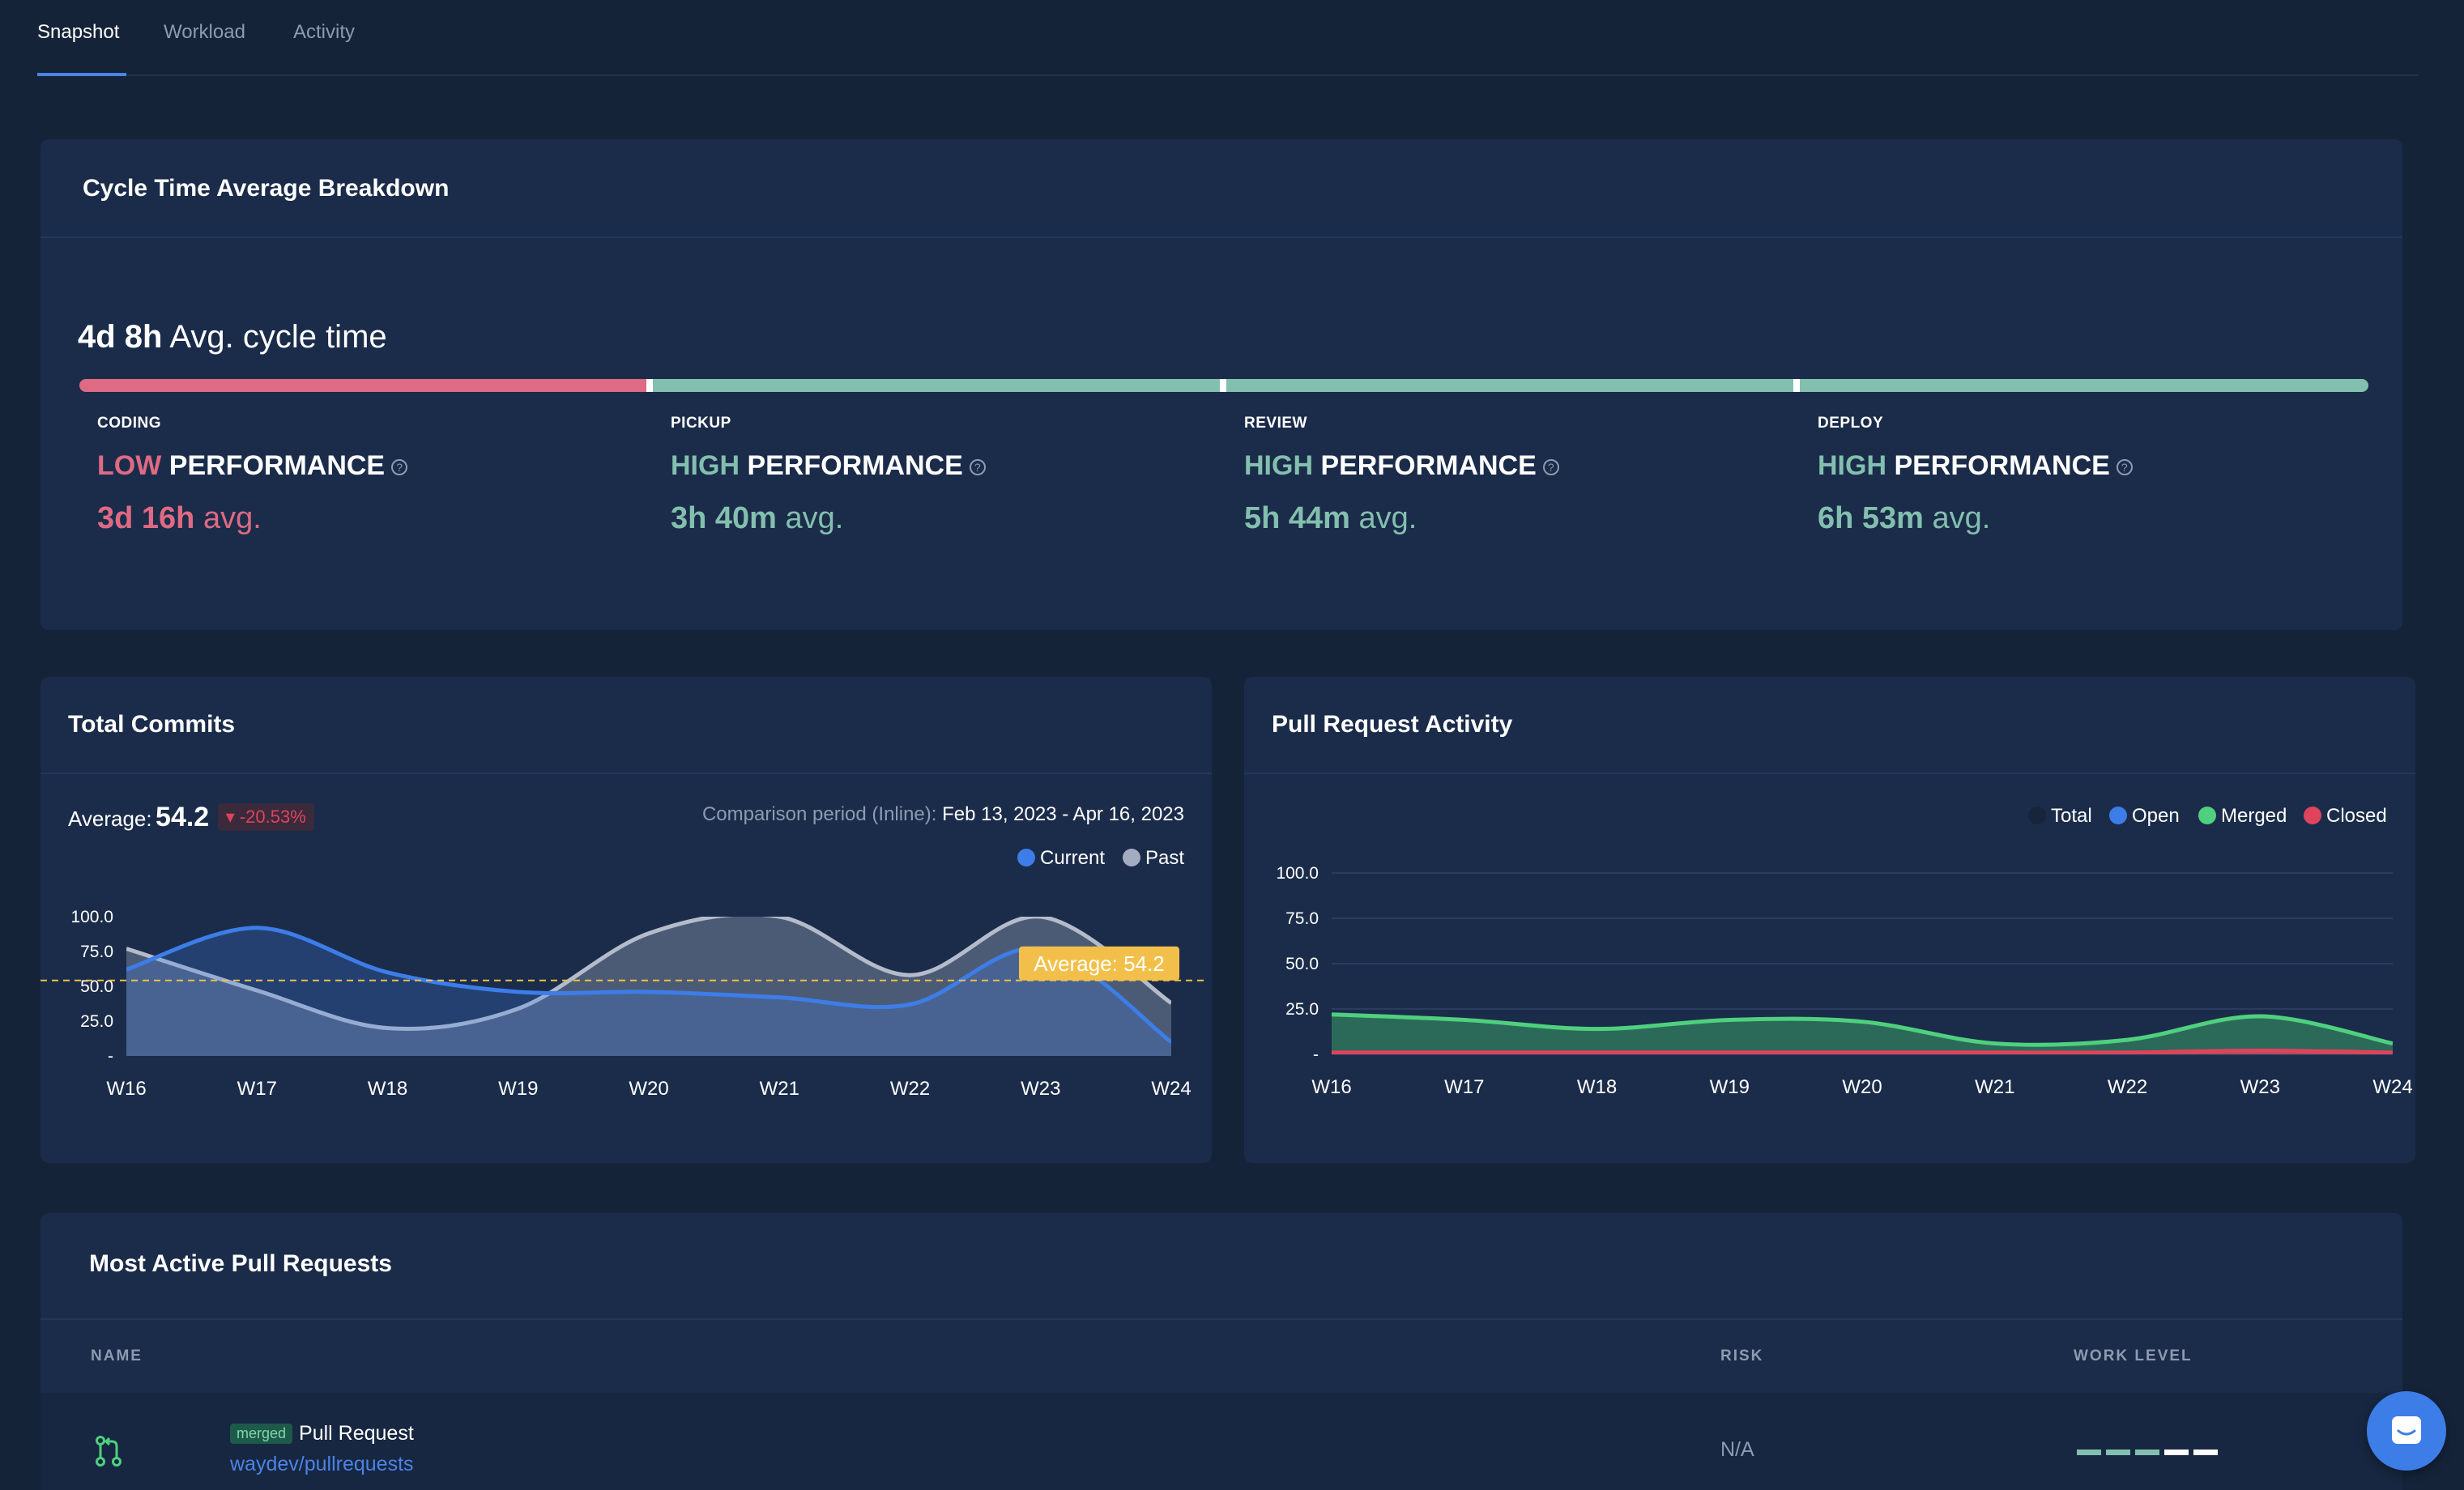 Image resolution: width=2464 pixels, height=1490 pixels. I want to click on stage-average: 5h 44m avg., so click(1401, 518).